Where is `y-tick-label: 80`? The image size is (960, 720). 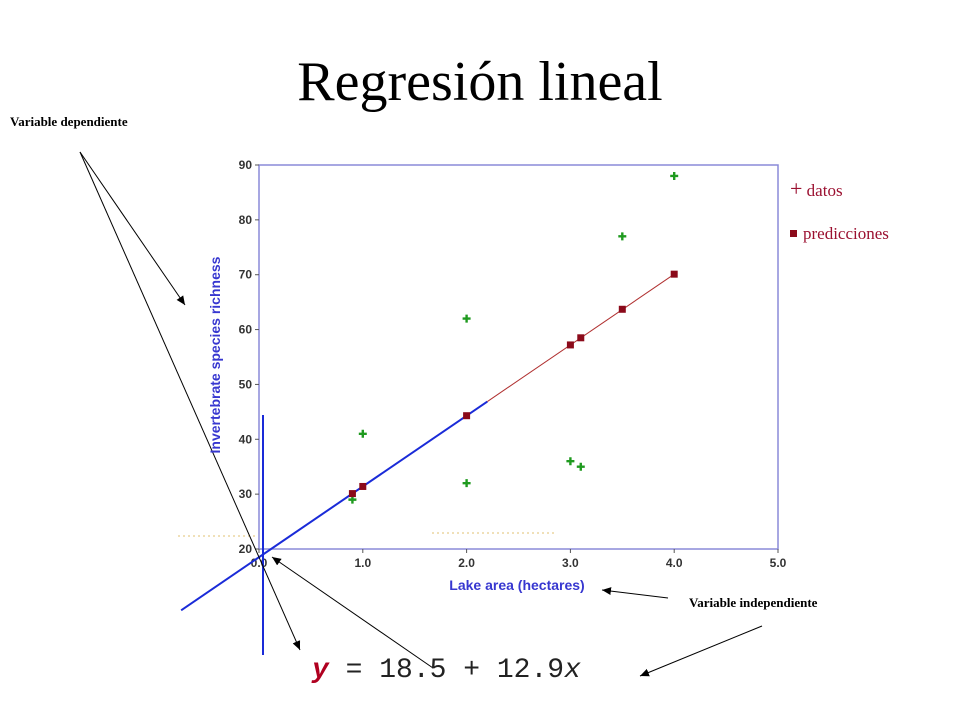 y-tick-label: 80 is located at coordinates (246, 220).